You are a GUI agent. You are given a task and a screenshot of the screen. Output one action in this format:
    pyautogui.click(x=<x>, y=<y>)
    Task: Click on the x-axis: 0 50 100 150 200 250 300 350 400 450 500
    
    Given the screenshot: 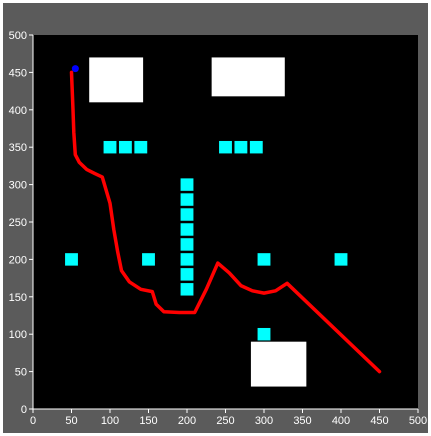 What is the action you would take?
    pyautogui.click(x=228, y=417)
    